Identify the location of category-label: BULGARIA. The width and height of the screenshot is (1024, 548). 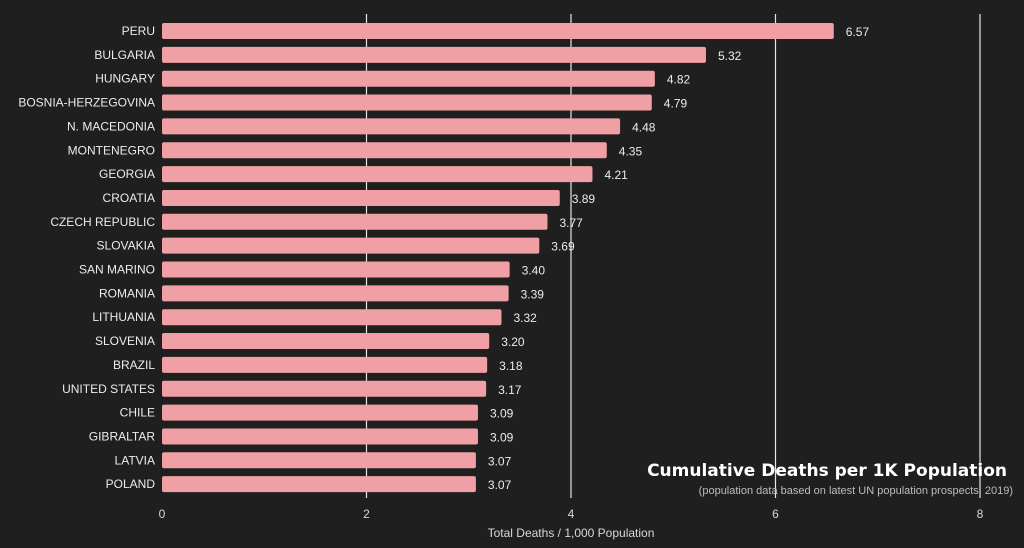
(124, 55).